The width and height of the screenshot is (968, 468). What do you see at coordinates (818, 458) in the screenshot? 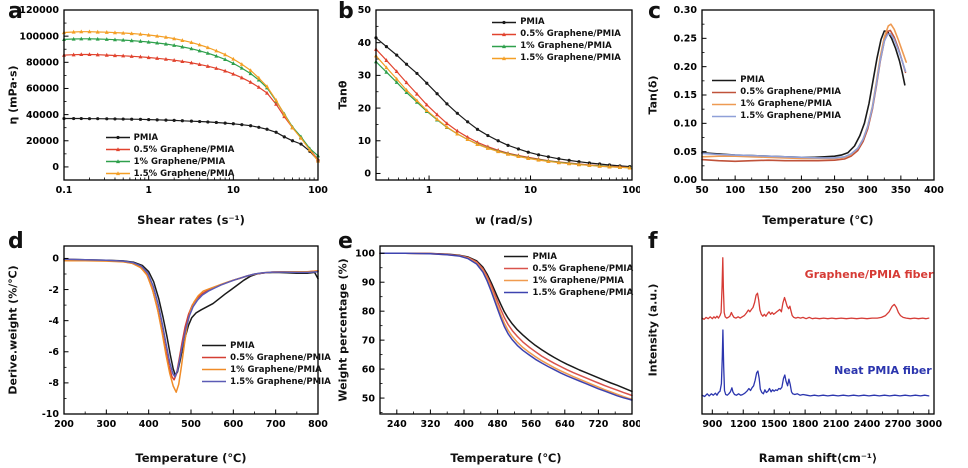
I see `panel-f-xaxis-title: Raman shift⟨cm⁻¹⟩` at bounding box center [818, 458].